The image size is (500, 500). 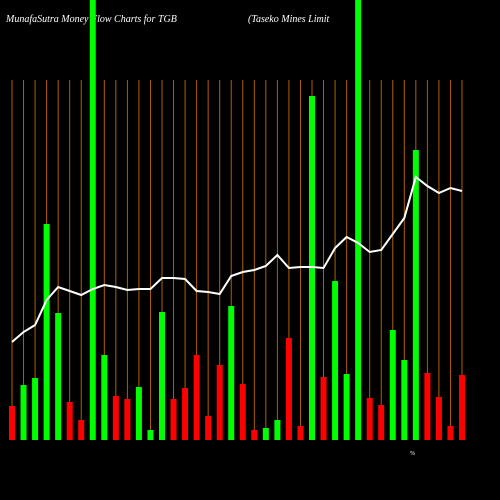 I want to click on chart-subtitle: (Taseko Mines Limit, so click(x=289, y=19).